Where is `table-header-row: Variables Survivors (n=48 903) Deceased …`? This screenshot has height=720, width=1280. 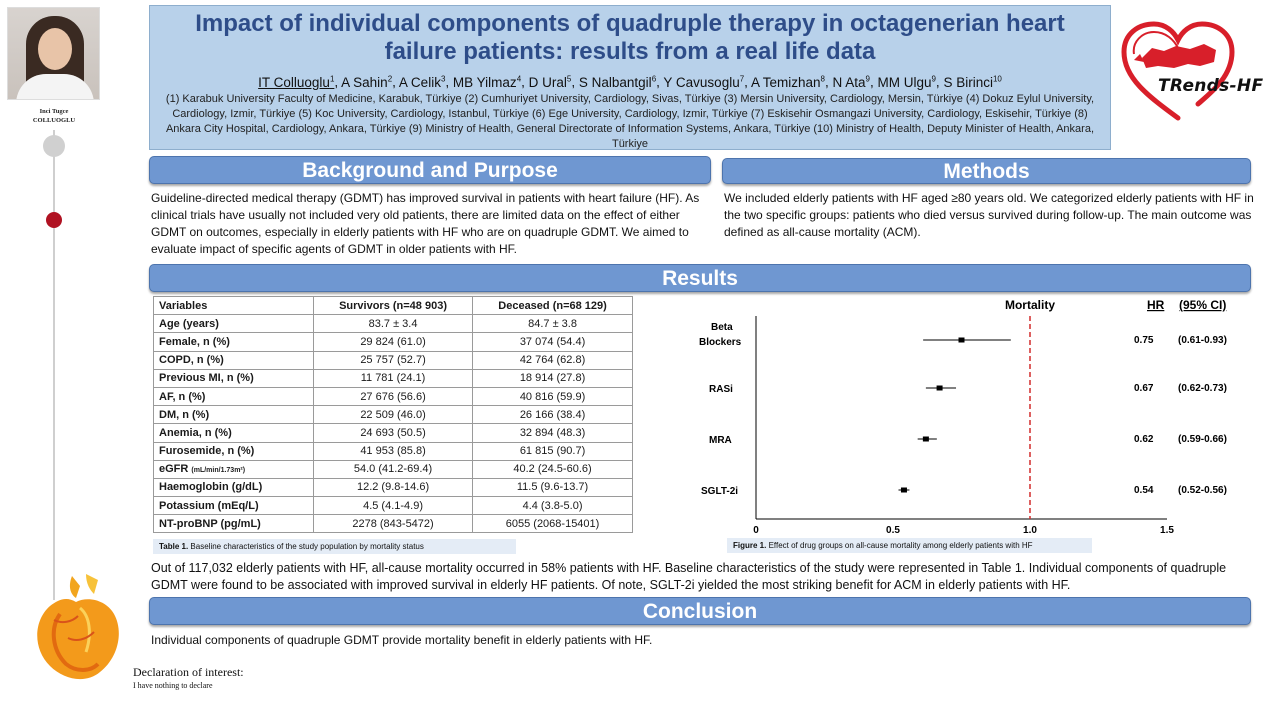
table-header-row: Variables Survivors (n=48 903) Deceased … is located at coordinates (393, 305).